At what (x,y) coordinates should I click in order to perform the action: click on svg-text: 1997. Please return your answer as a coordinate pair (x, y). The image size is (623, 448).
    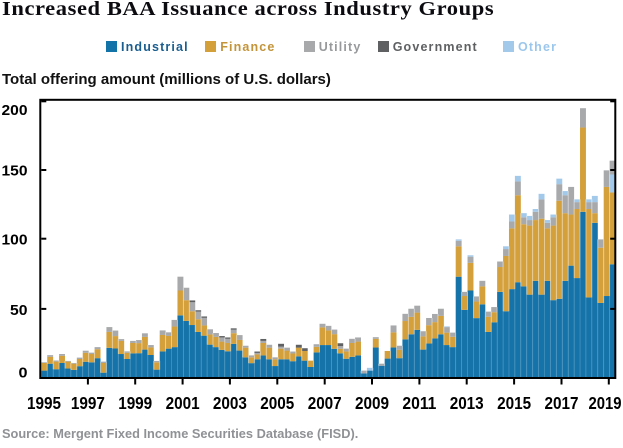
    Looking at the image, I should click on (88, 403).